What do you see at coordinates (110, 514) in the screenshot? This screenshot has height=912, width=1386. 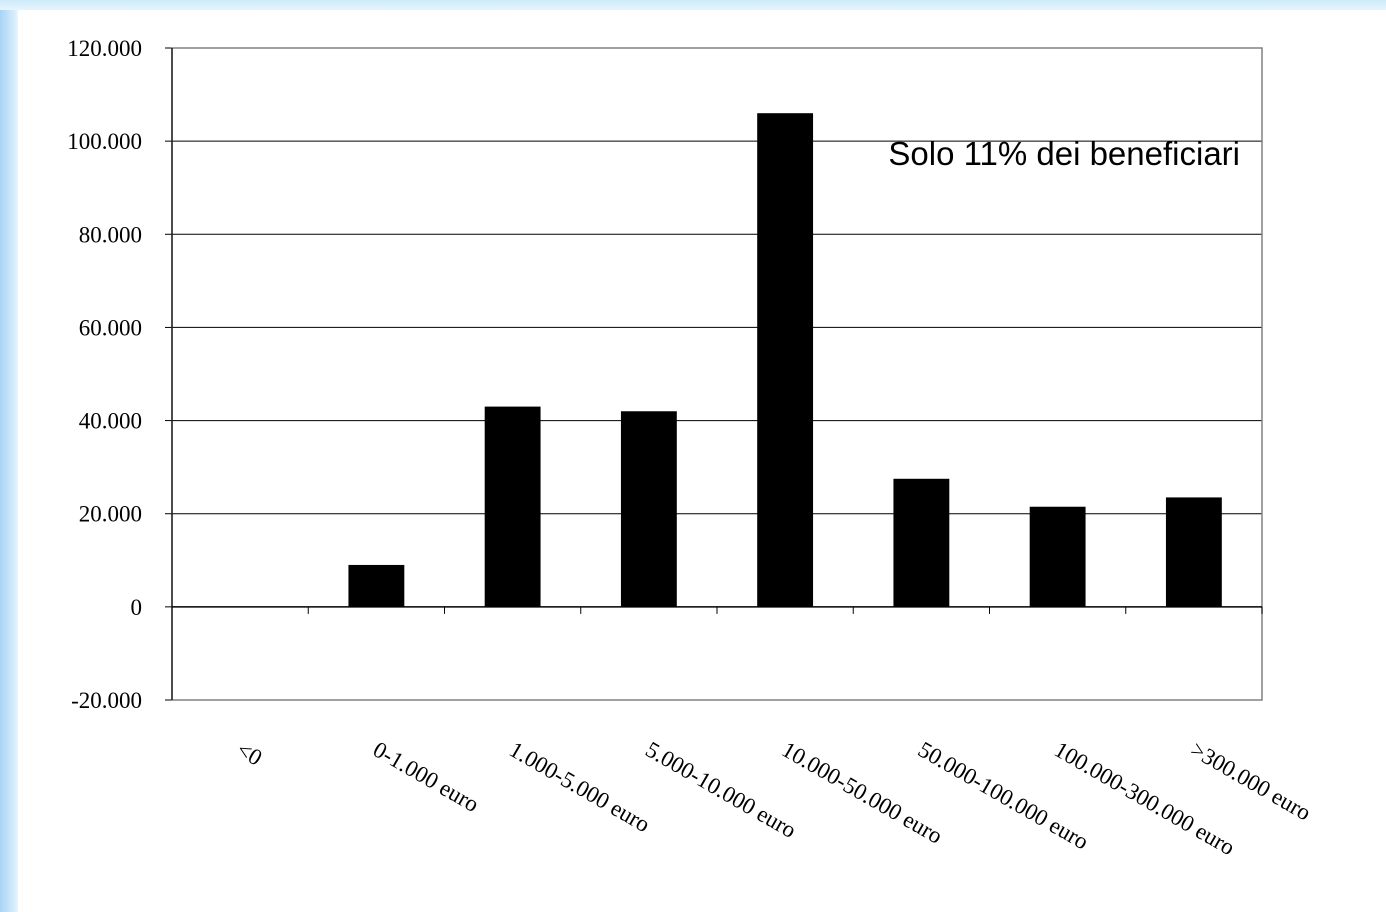 I see `y-tick-label: 20.000` at bounding box center [110, 514].